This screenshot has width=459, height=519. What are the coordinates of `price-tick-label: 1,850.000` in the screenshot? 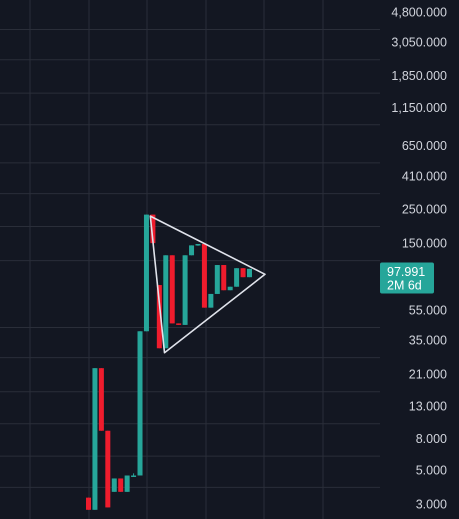 It's located at (419, 76).